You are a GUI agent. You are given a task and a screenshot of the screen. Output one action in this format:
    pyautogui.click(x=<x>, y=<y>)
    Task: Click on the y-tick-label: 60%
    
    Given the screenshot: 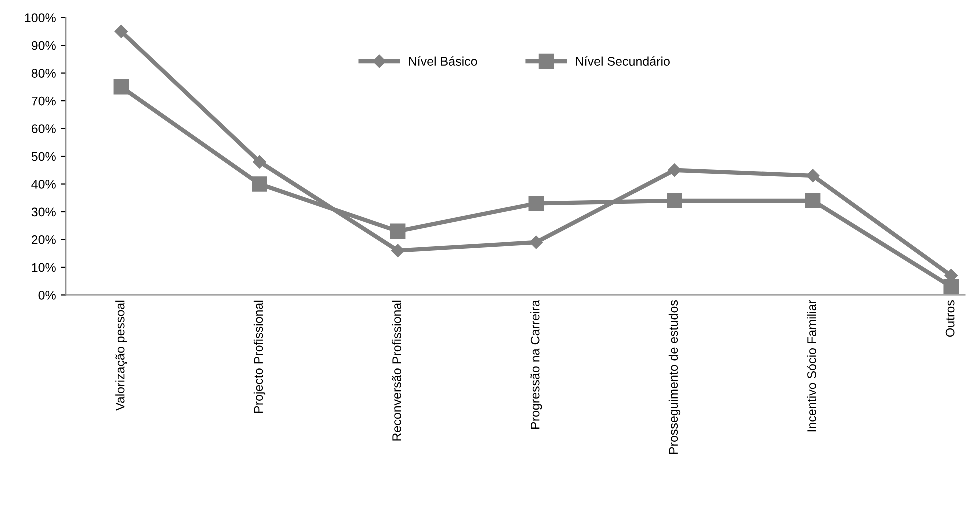 What is the action you would take?
    pyautogui.click(x=44, y=129)
    